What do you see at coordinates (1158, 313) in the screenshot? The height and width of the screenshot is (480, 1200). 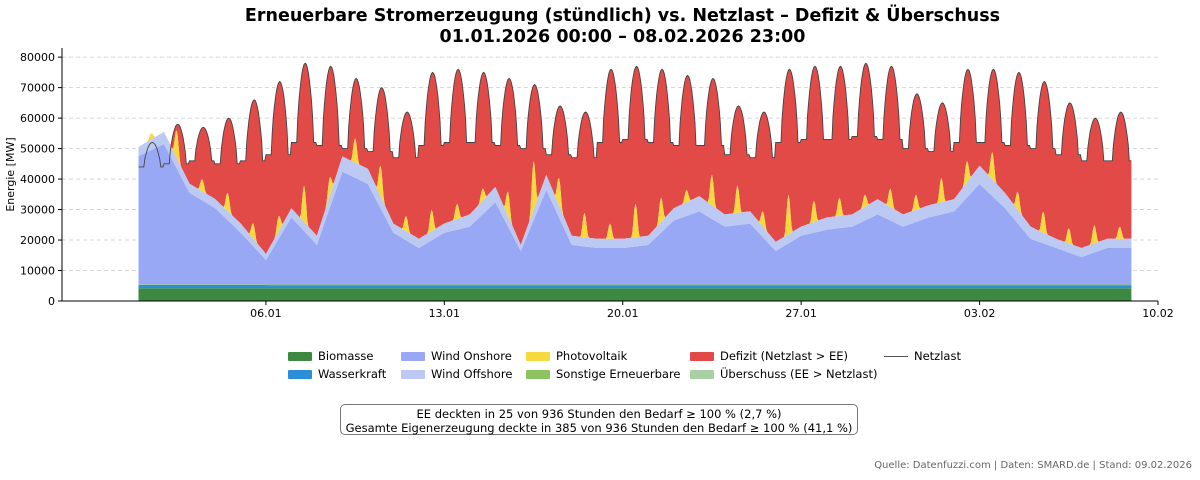 I see `x-tick-label: 10.02` at bounding box center [1158, 313].